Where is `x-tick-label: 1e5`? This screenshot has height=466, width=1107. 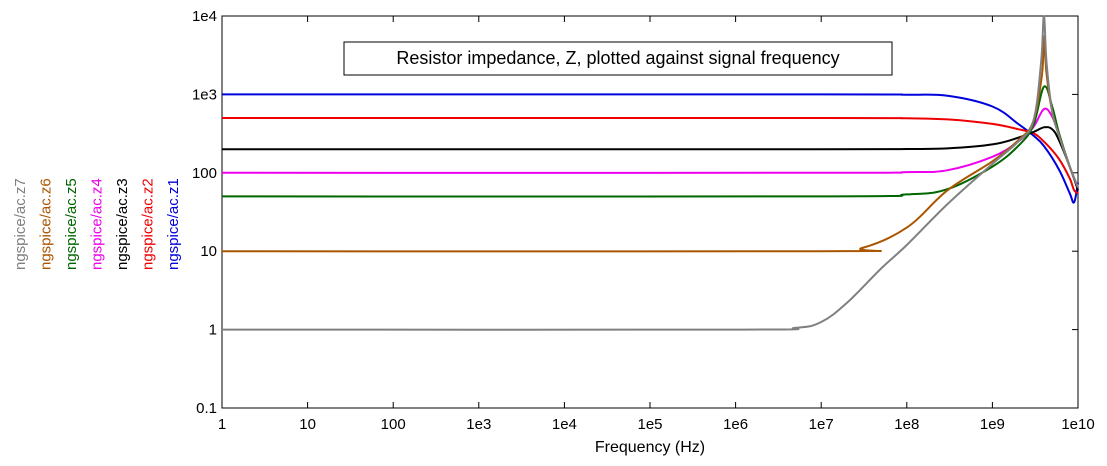
x-tick-label: 1e5 is located at coordinates (649, 424).